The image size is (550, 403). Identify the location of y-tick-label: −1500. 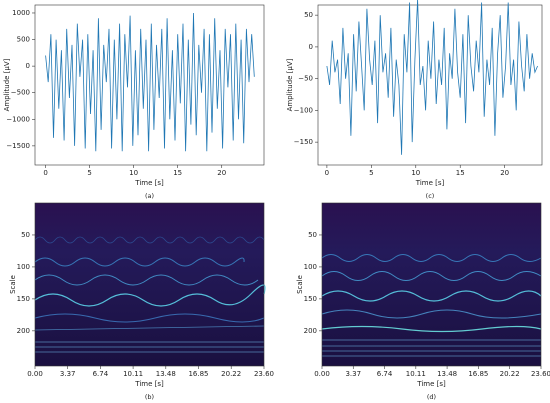
(18, 146).